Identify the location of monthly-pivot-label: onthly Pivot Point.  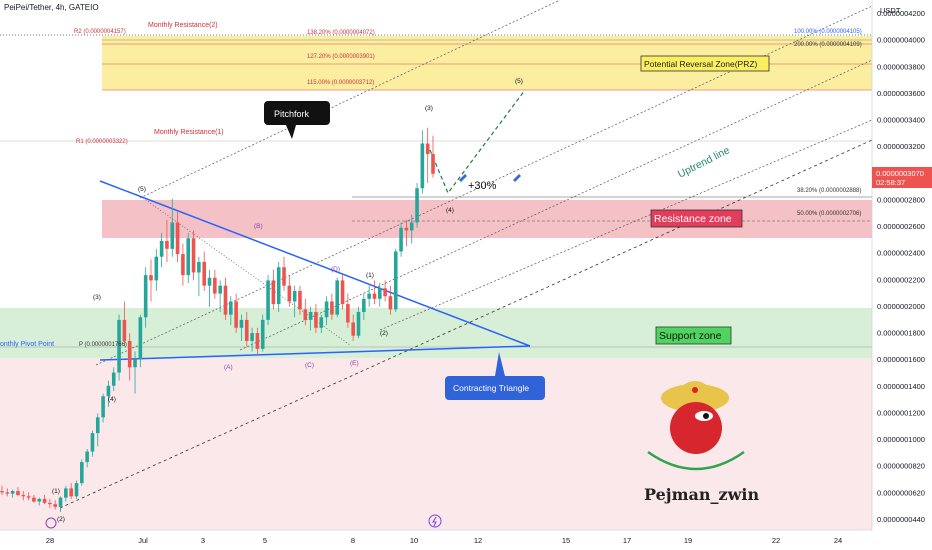
(27, 344).